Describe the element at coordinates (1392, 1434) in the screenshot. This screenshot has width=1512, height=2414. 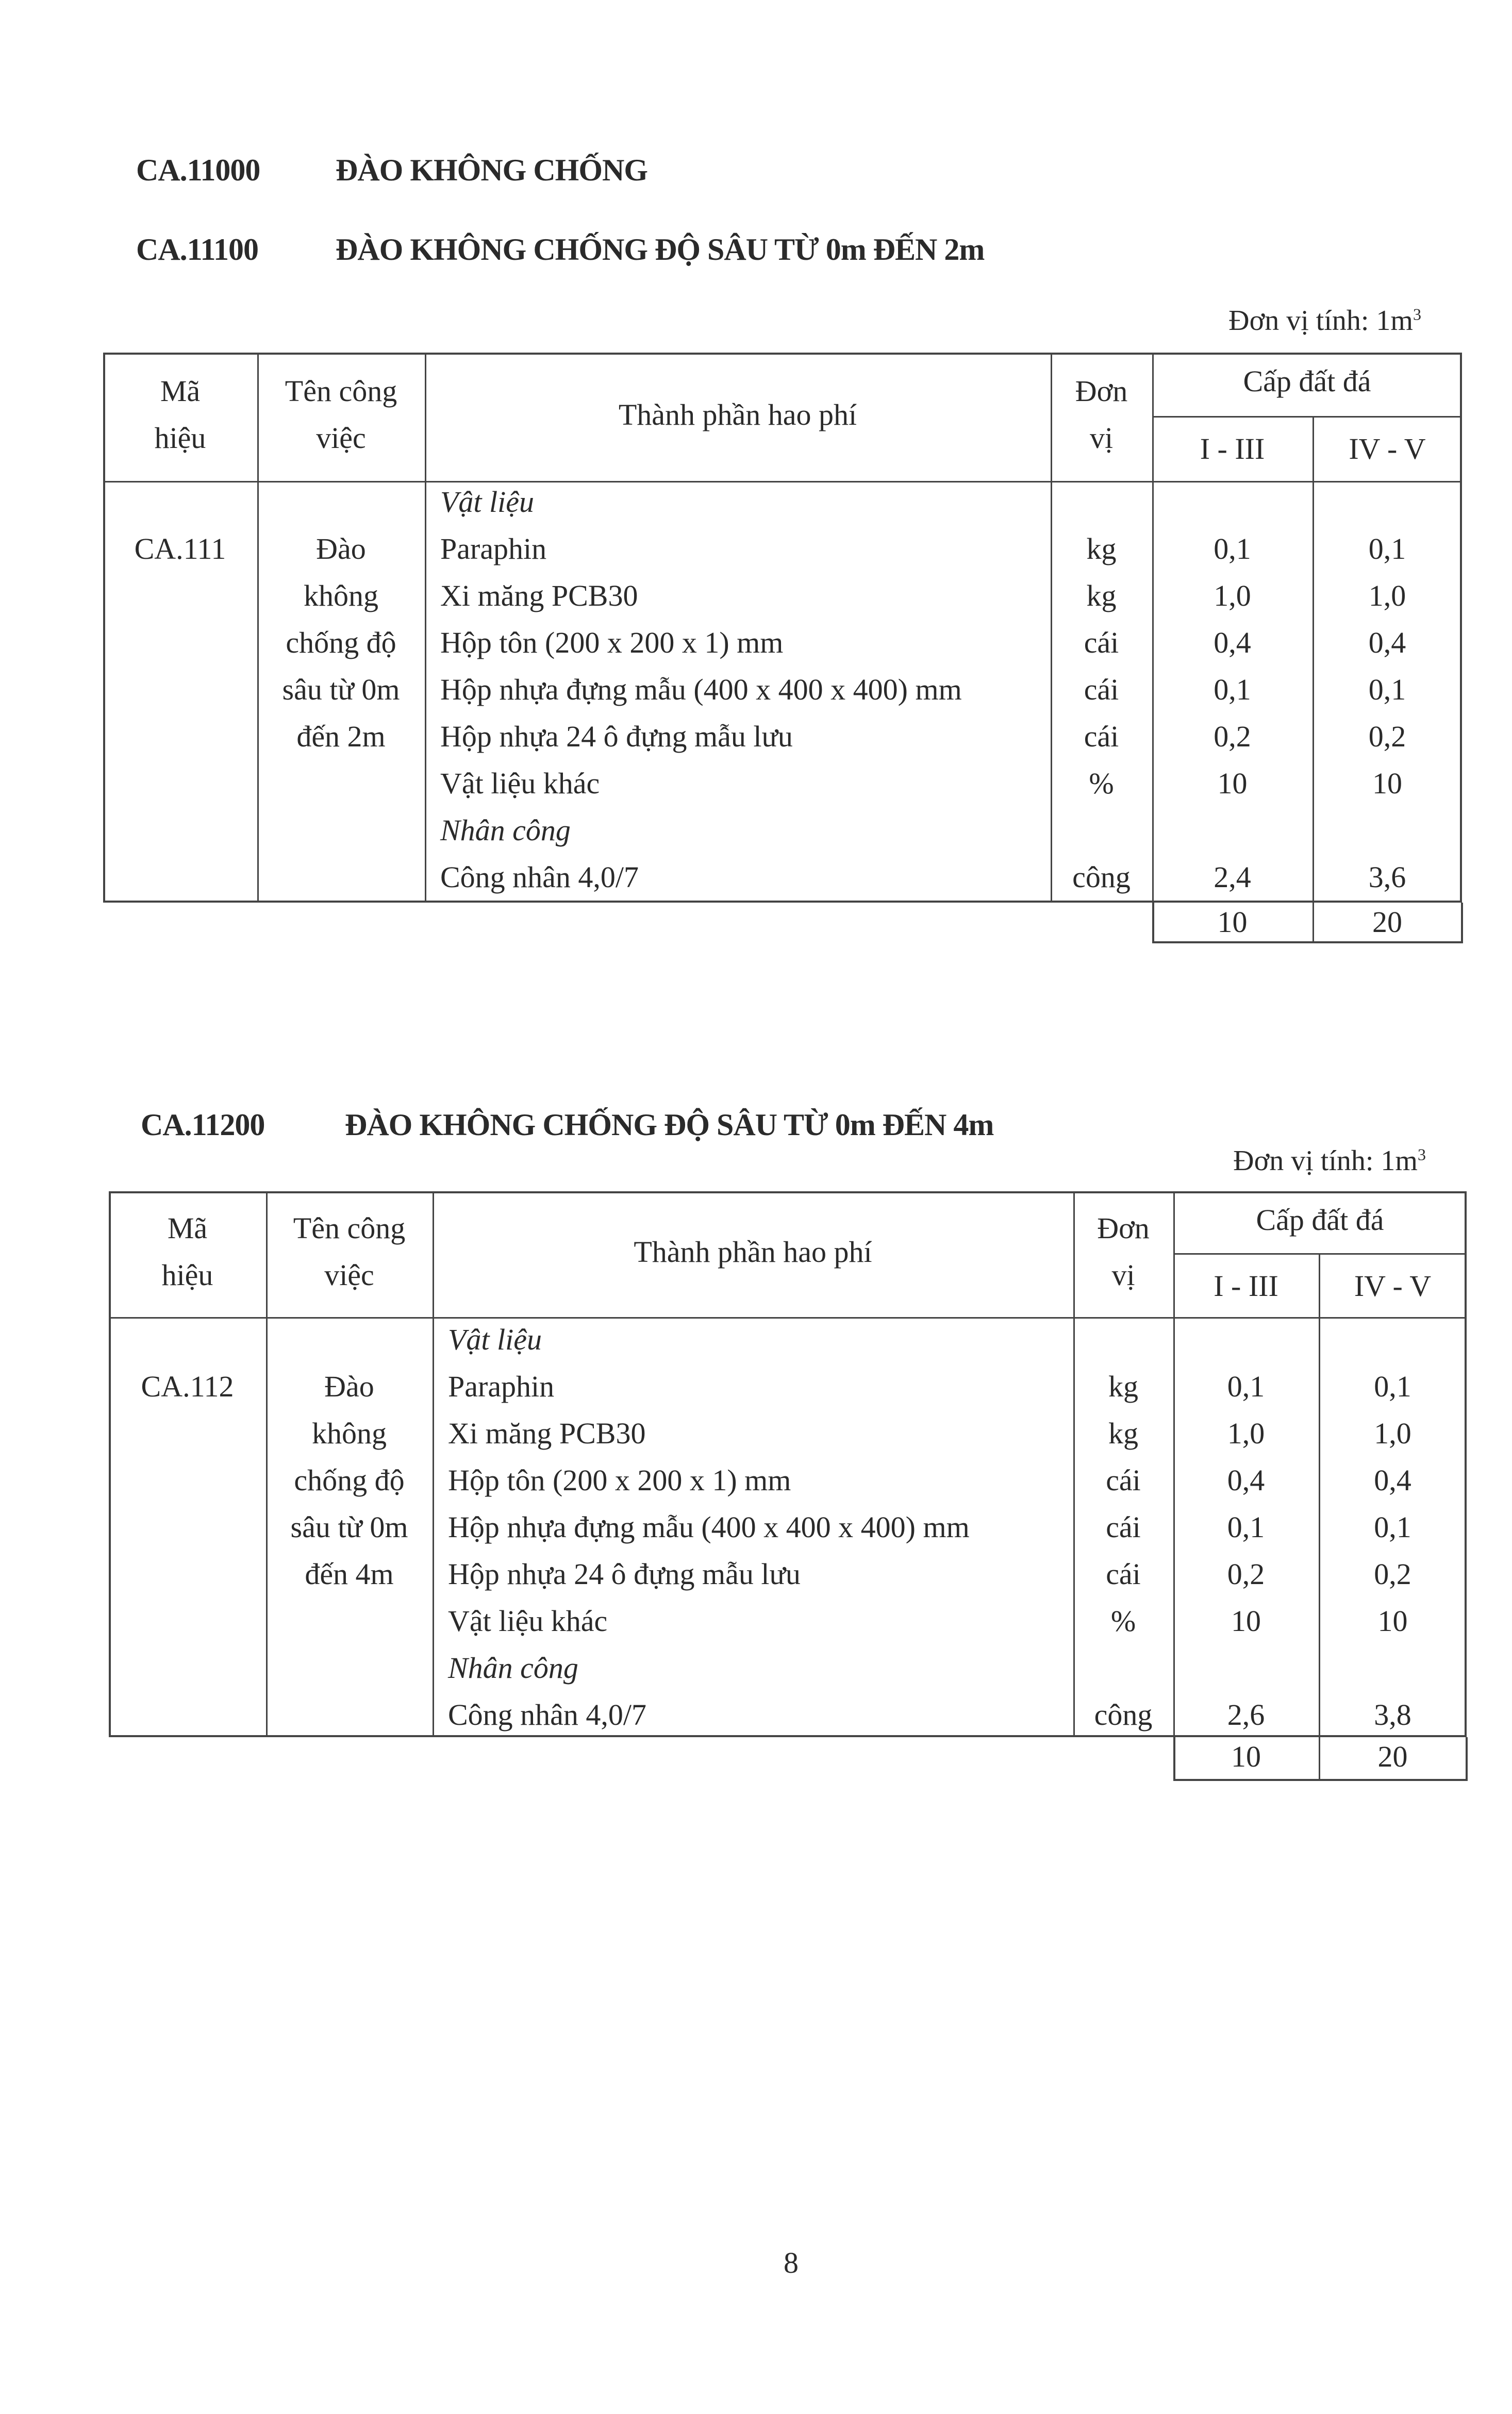
I see `row-value-2: 1,0` at that location.